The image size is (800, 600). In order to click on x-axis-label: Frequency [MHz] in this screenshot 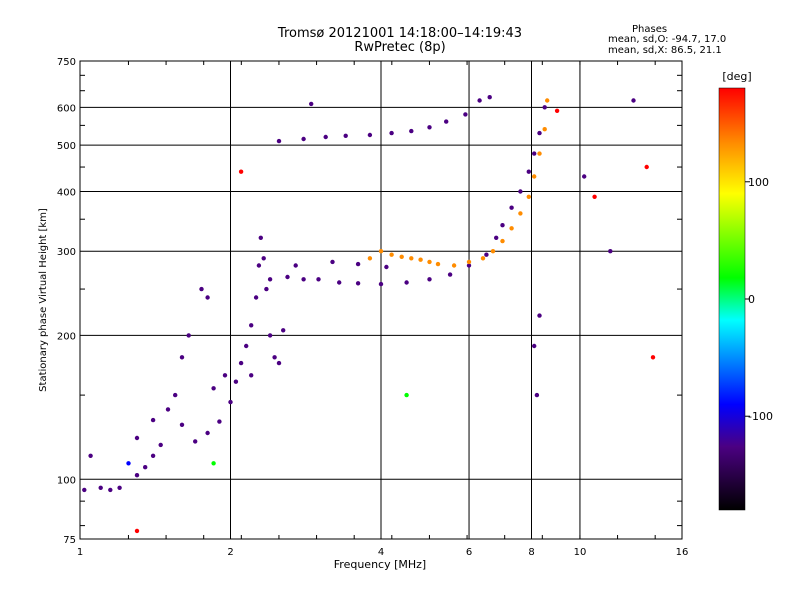, I will do `click(380, 564)`.